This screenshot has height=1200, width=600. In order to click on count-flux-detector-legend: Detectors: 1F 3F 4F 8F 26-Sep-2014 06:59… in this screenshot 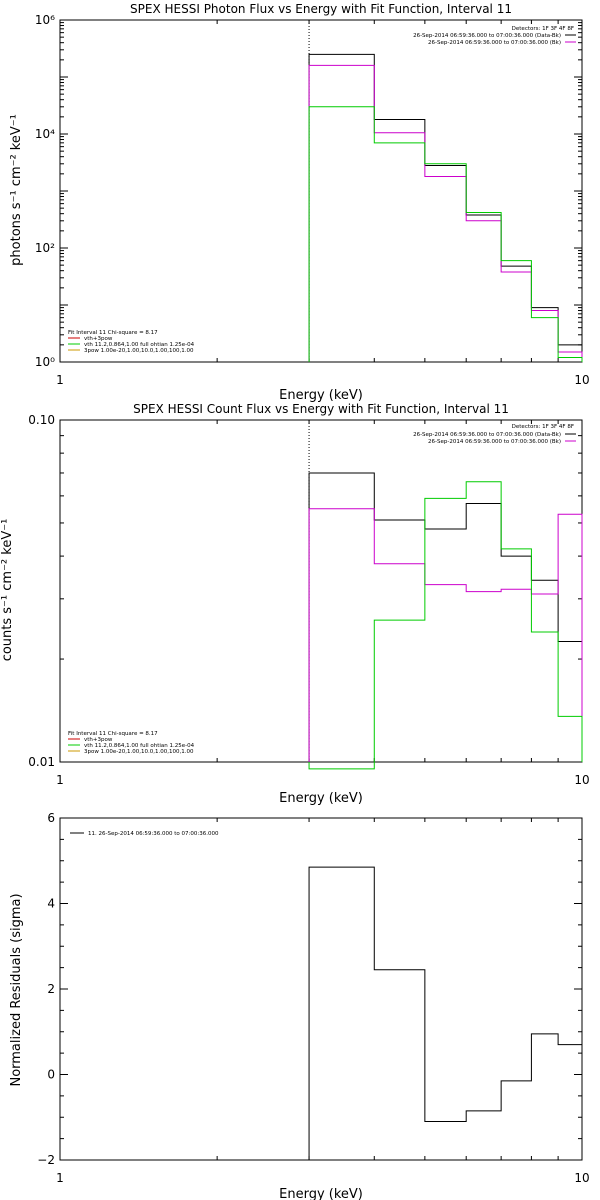, I will do `click(494, 434)`.